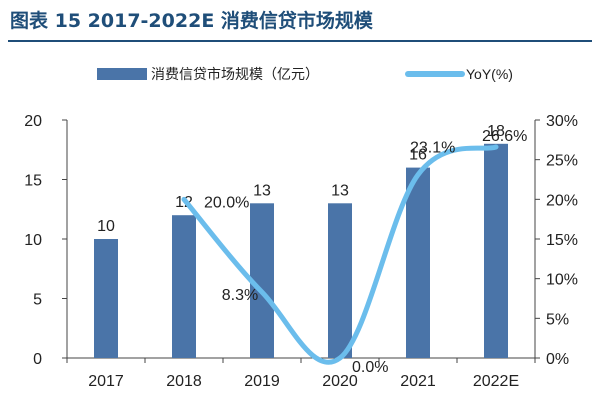 The image size is (600, 400). What do you see at coordinates (191, 21) in the screenshot?
I see `figure-title: 图表 15 2017-2022E 消费信贷市场规模` at bounding box center [191, 21].